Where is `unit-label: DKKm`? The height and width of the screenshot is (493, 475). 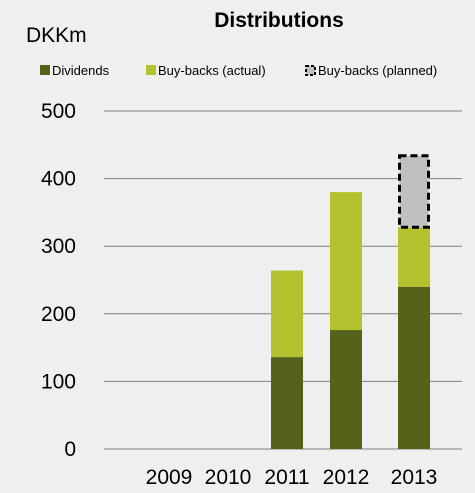
unit-label: DKKm is located at coordinates (56, 35).